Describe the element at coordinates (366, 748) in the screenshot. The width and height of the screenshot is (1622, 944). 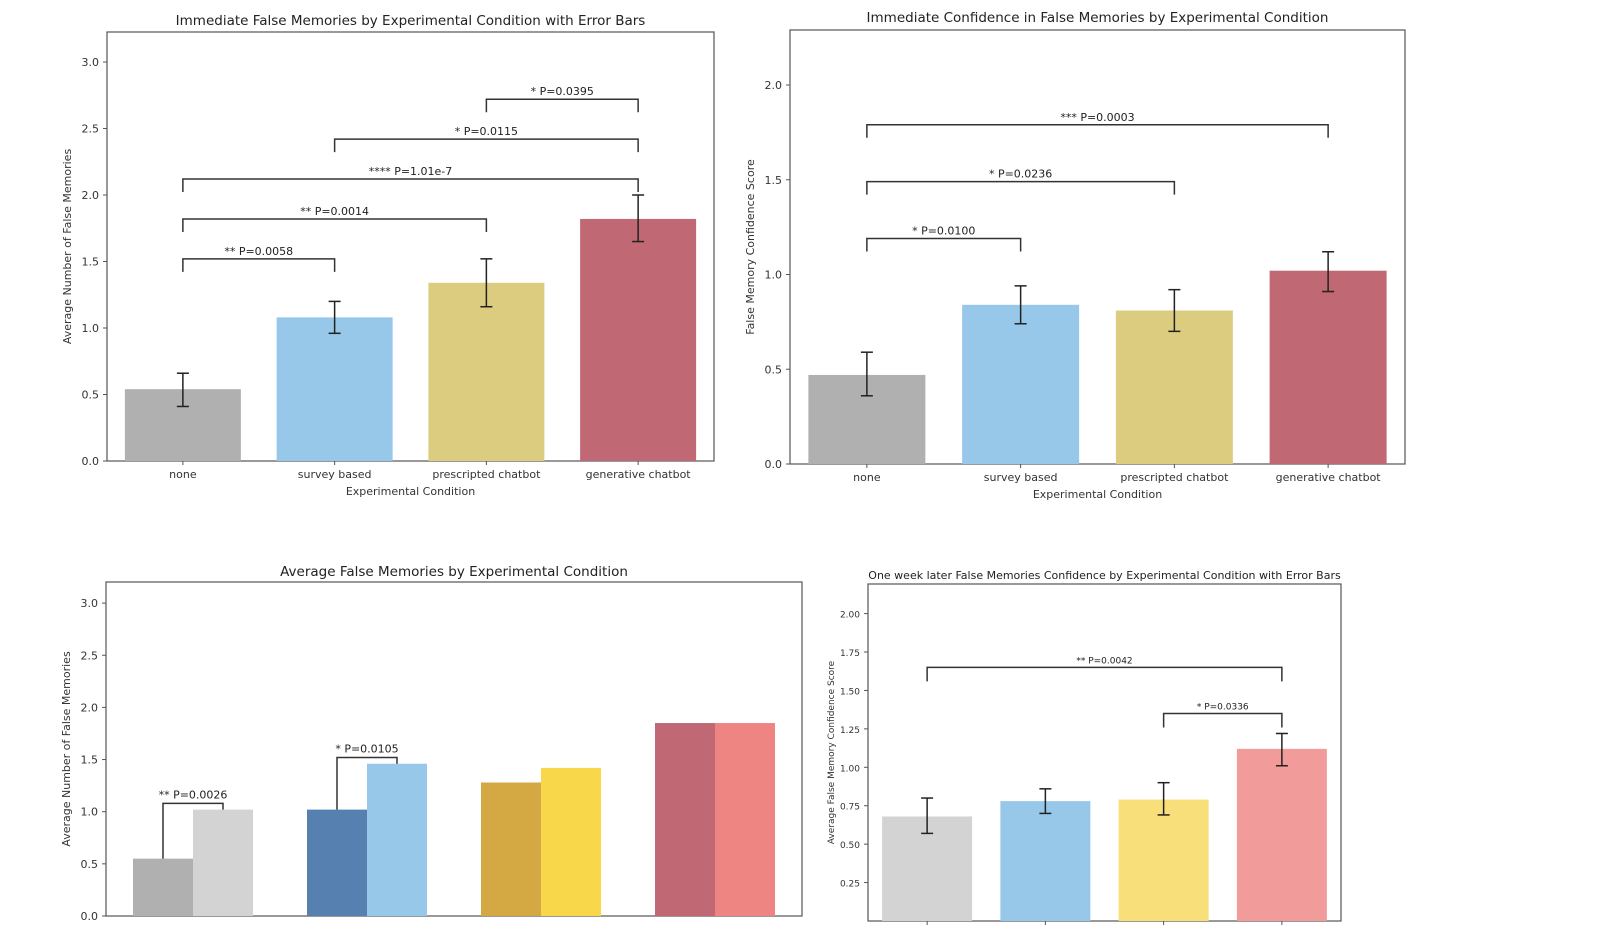
I see `significance-label: * P=0.0105` at that location.